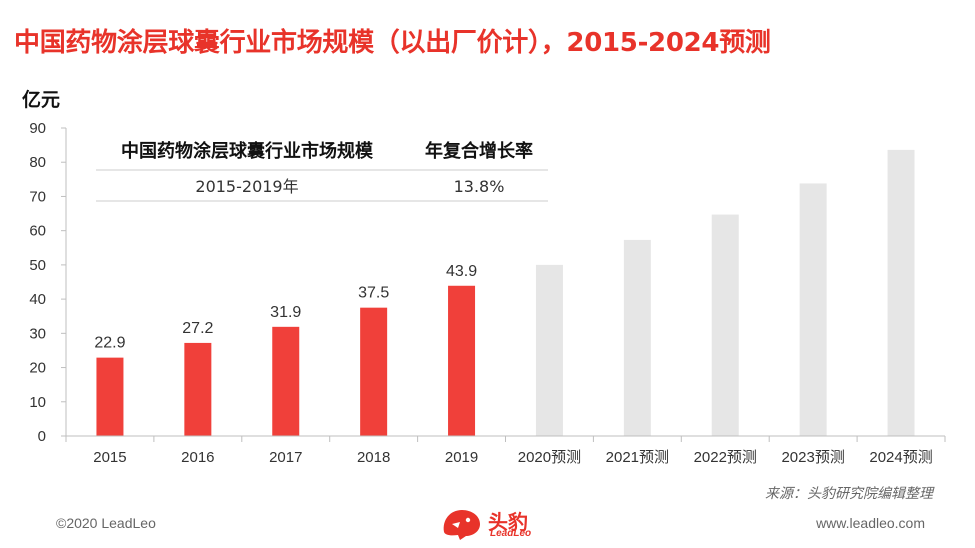 The height and width of the screenshot is (548, 975). I want to click on x-tick-label: 2024预测, so click(900, 457).